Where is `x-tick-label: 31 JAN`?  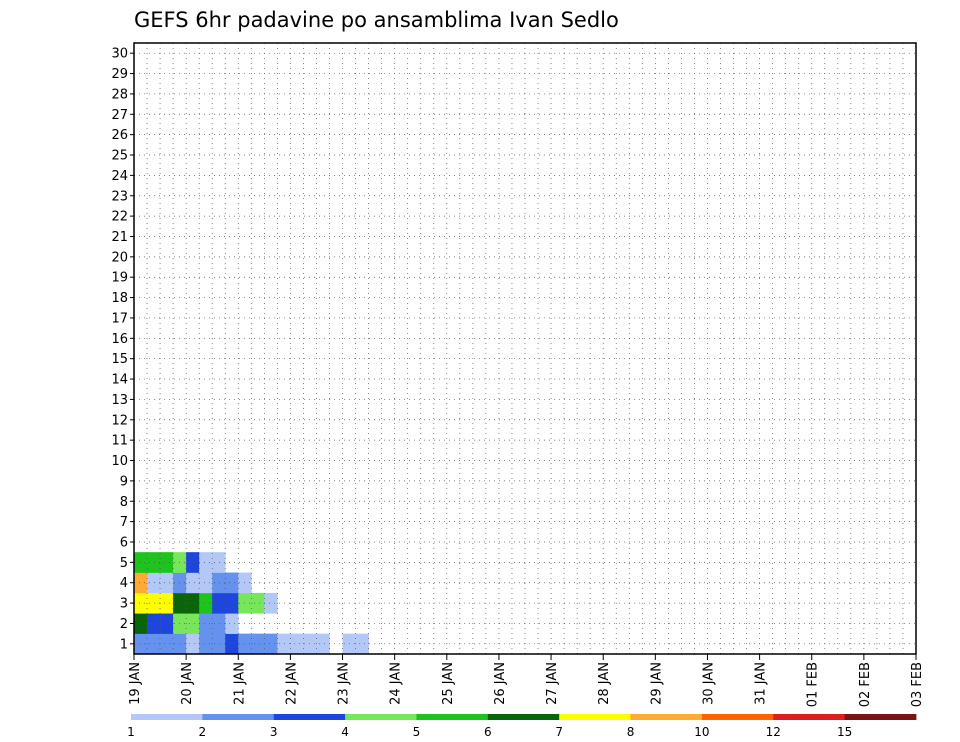 x-tick-label: 31 JAN is located at coordinates (761, 683).